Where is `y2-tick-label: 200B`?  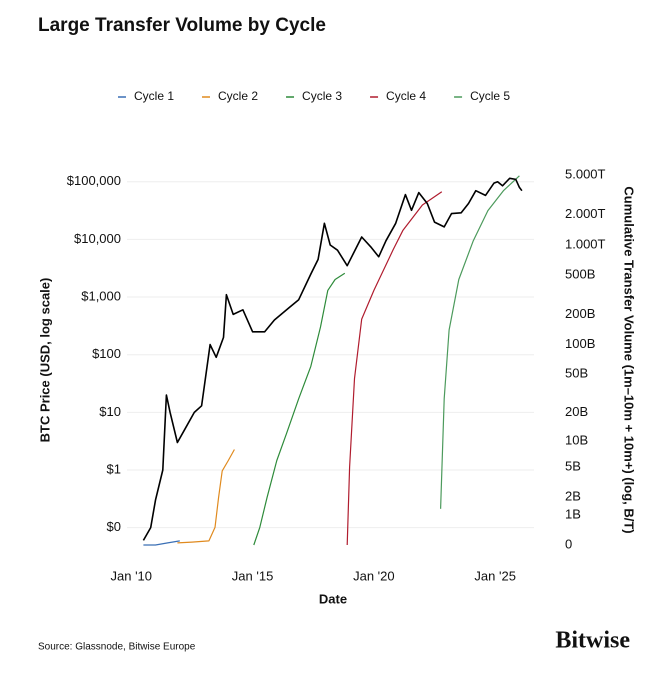 y2-tick-label: 200B is located at coordinates (580, 313).